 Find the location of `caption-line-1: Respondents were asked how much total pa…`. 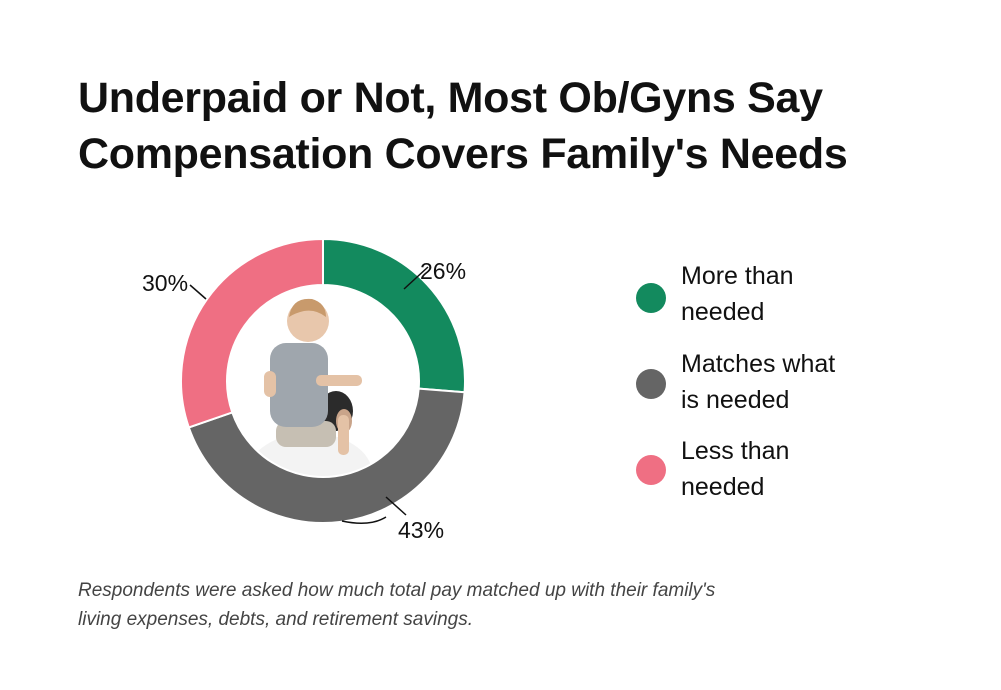

caption-line-1: Respondents were asked how much total pa… is located at coordinates (397, 590).